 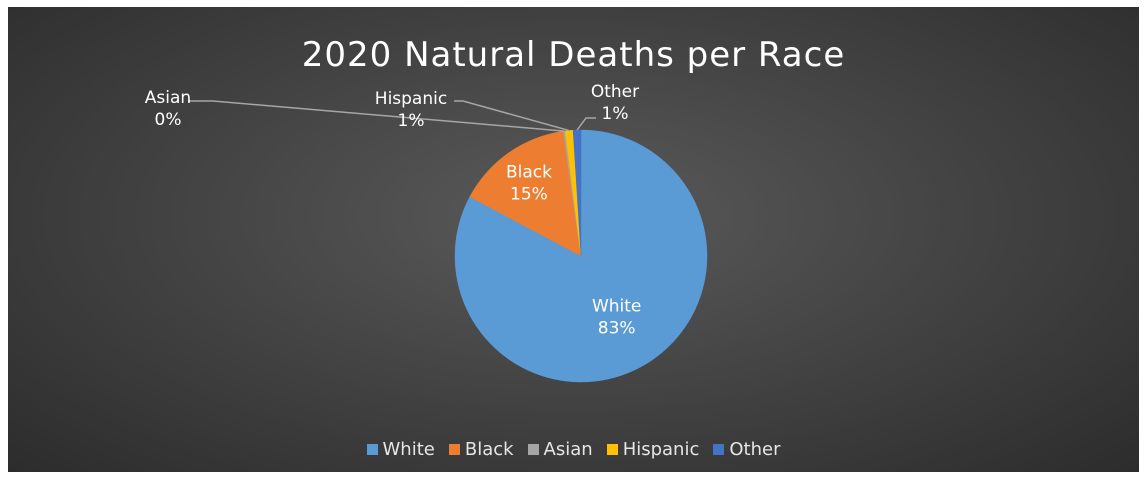 I want to click on data-label-white-name: White, so click(x=616, y=306).